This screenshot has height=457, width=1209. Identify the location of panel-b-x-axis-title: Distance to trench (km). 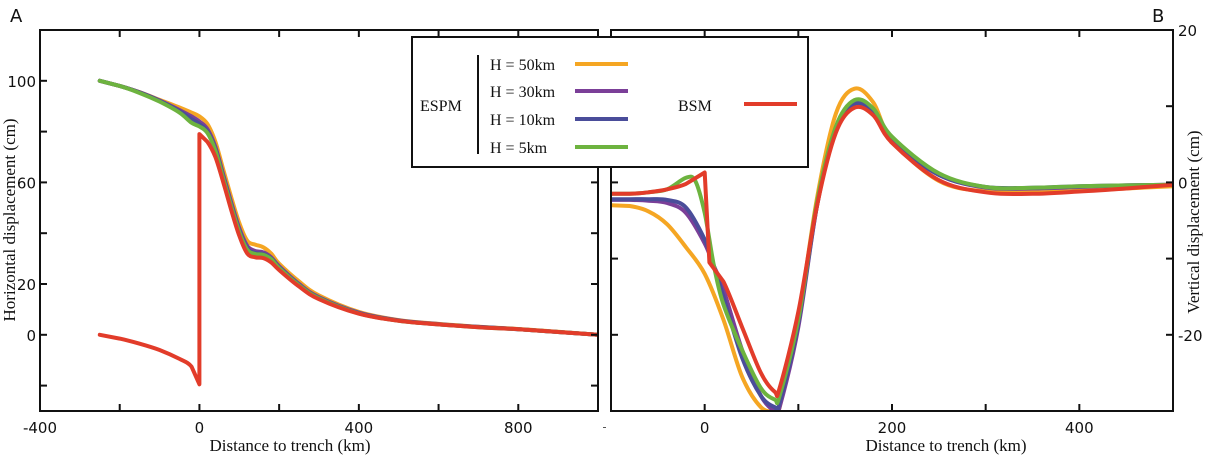
(946, 445).